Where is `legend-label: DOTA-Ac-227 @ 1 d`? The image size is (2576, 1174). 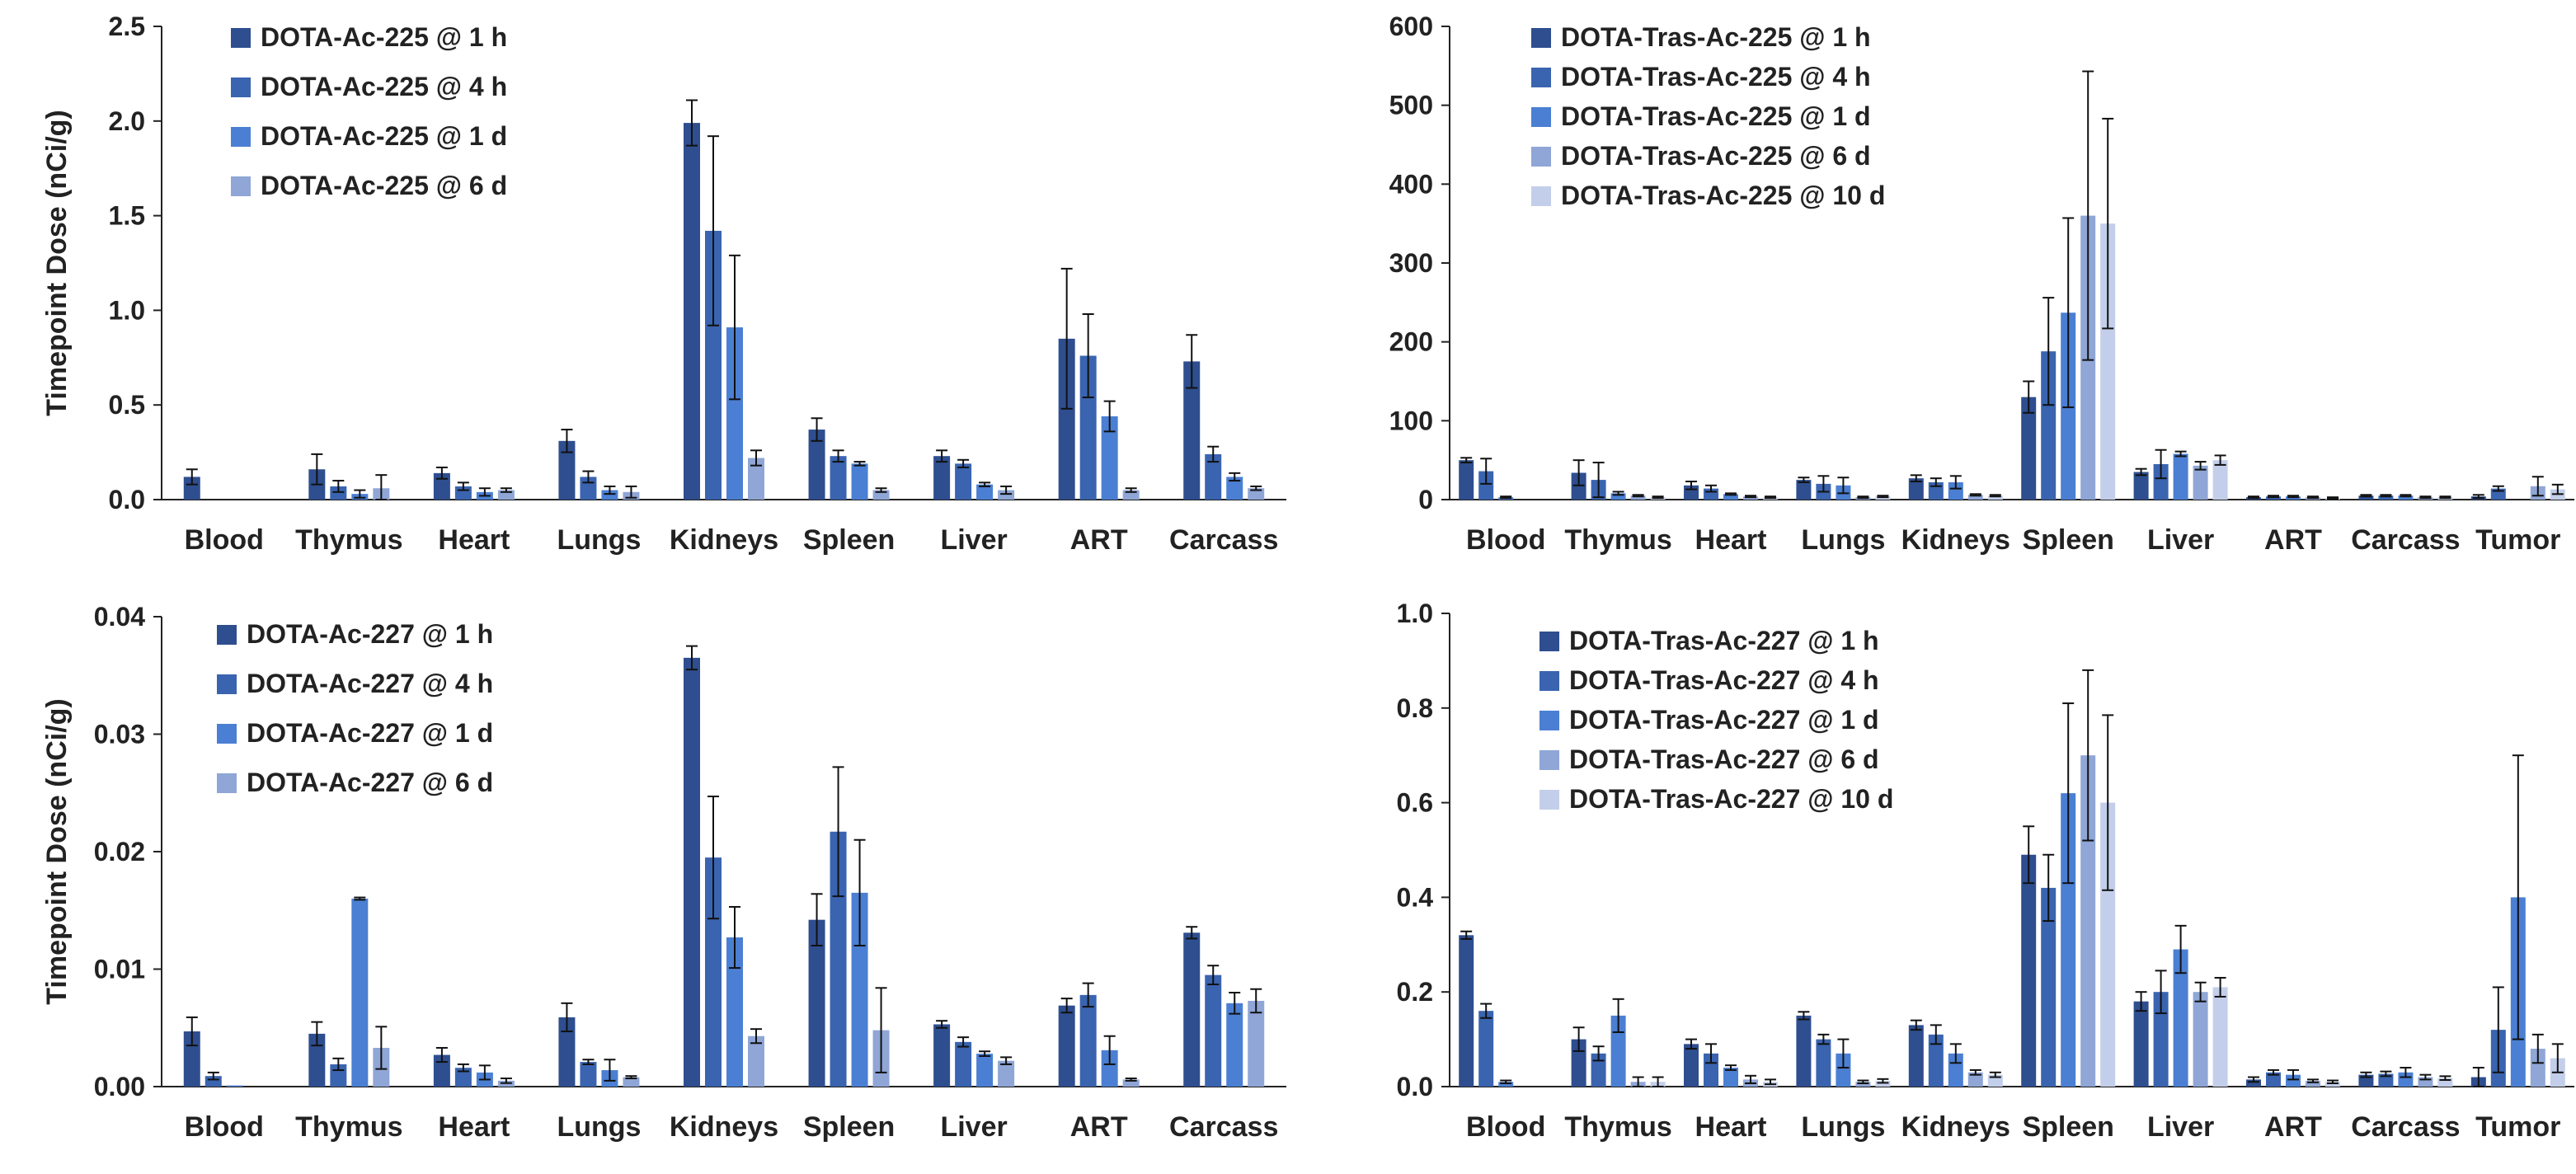 legend-label: DOTA-Ac-227 @ 1 d is located at coordinates (370, 733).